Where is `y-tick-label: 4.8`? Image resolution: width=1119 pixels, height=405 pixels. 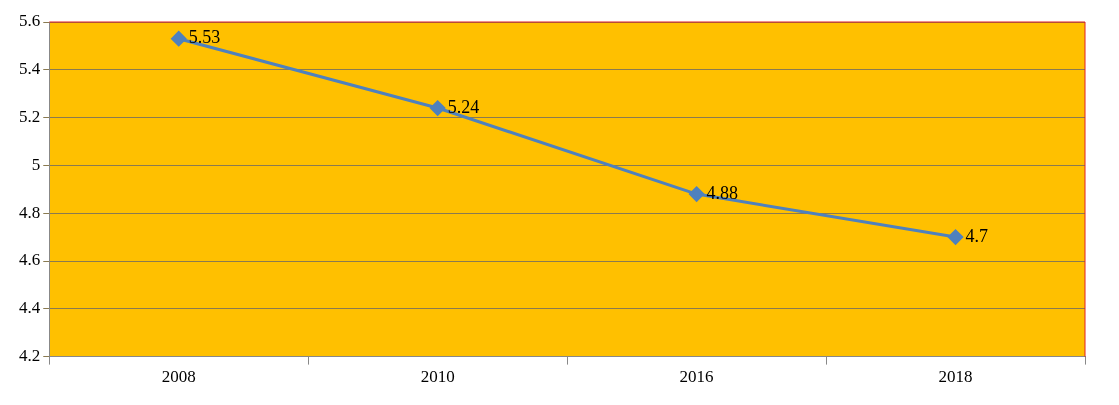
y-tick-label: 4.8 is located at coordinates (30, 212).